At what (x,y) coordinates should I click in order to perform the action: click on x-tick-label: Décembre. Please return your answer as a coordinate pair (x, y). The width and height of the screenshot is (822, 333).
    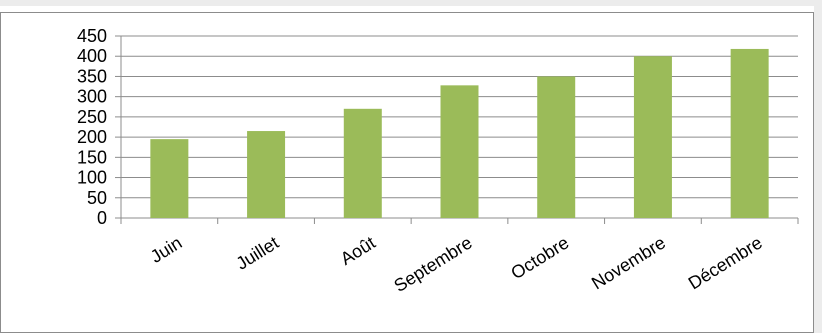
    Looking at the image, I should click on (725, 262).